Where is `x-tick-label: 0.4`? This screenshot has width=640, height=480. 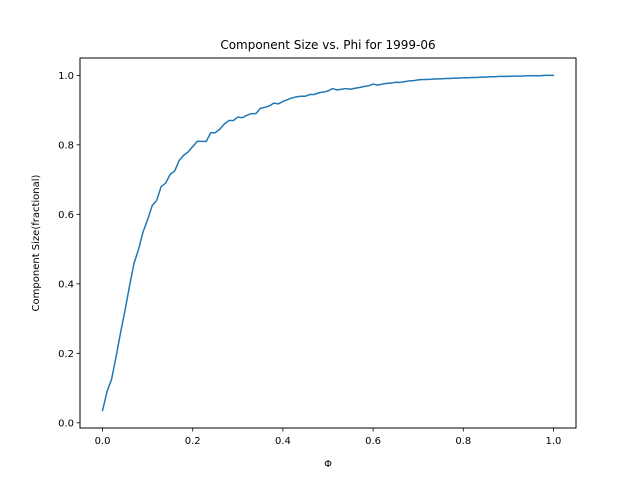
x-tick-label: 0.4 is located at coordinates (283, 441).